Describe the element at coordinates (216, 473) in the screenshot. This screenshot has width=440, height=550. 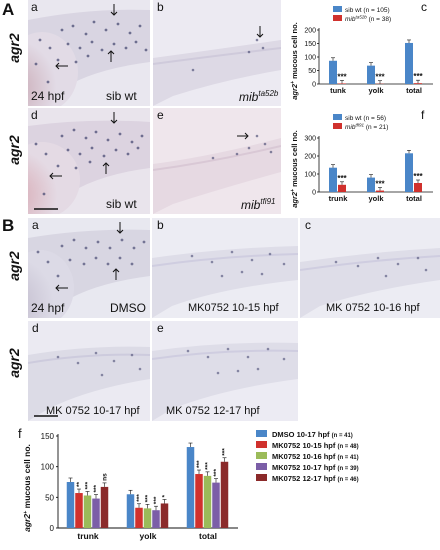
I see `chart-f2-sig-2-3: ***` at that location.